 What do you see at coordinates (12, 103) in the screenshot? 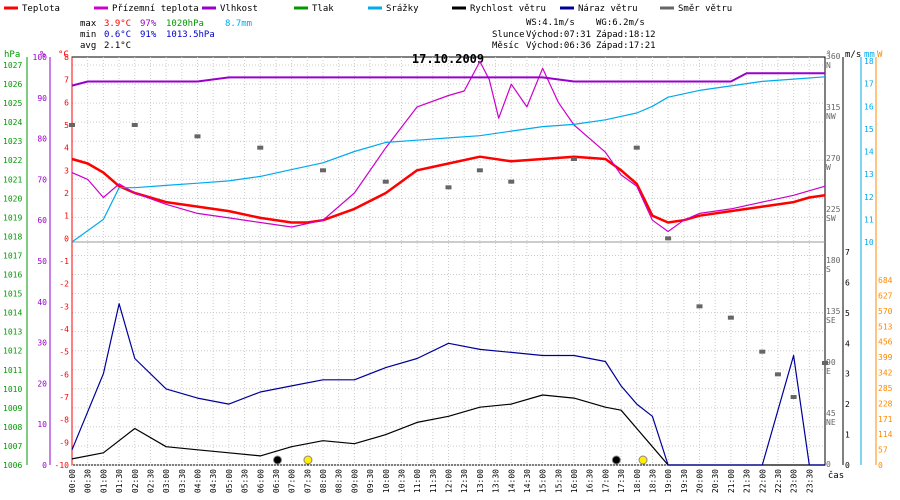
I see `tick-hpa: 1025` at bounding box center [12, 103].